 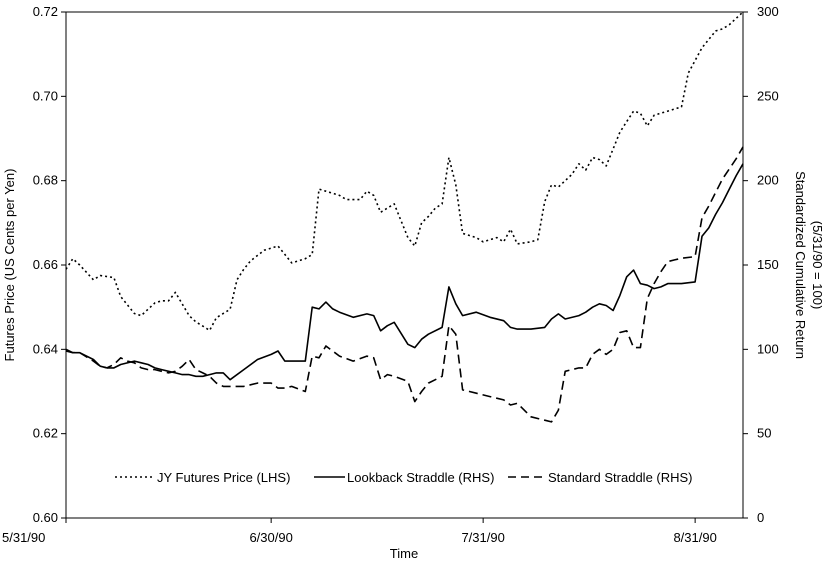 What do you see at coordinates (45, 348) in the screenshot?
I see `left-tick-label: 0.64` at bounding box center [45, 348].